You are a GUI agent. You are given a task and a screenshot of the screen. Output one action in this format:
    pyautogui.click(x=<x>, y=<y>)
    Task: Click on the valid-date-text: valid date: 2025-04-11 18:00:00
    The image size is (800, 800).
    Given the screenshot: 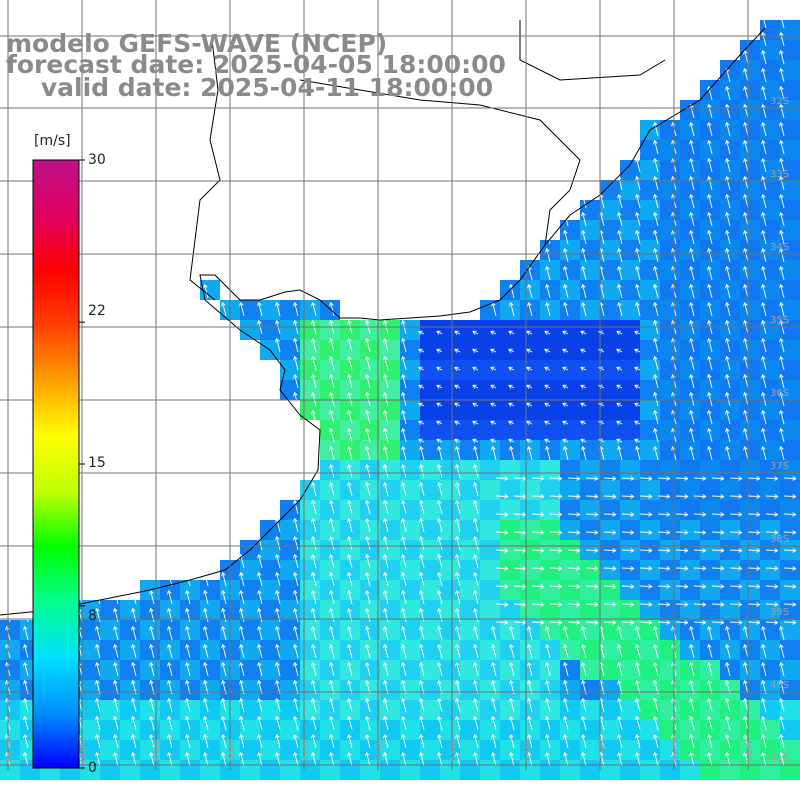 What is the action you would take?
    pyautogui.click(x=267, y=87)
    